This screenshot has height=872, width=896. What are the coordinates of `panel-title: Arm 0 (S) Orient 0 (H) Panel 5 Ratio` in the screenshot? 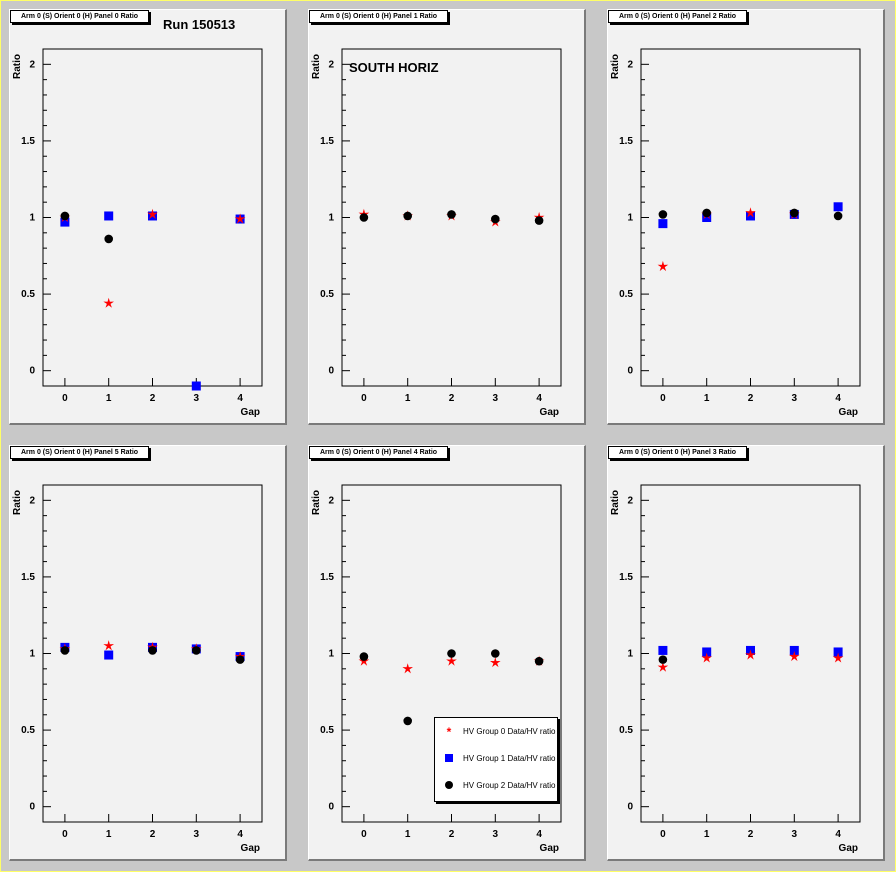 It's located at (80, 452).